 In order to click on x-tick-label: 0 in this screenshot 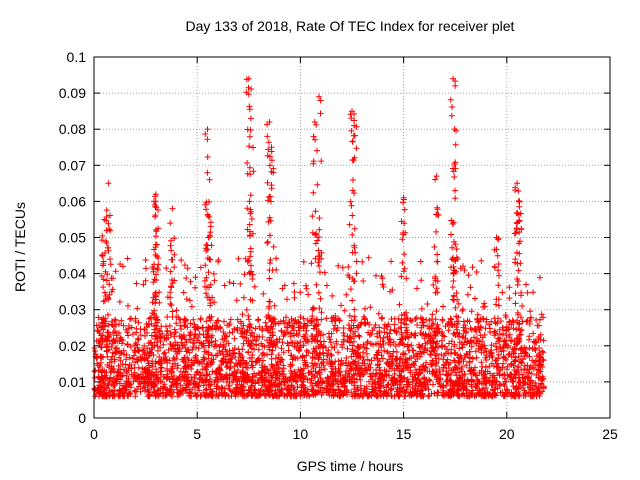, I will do `click(94, 434)`.